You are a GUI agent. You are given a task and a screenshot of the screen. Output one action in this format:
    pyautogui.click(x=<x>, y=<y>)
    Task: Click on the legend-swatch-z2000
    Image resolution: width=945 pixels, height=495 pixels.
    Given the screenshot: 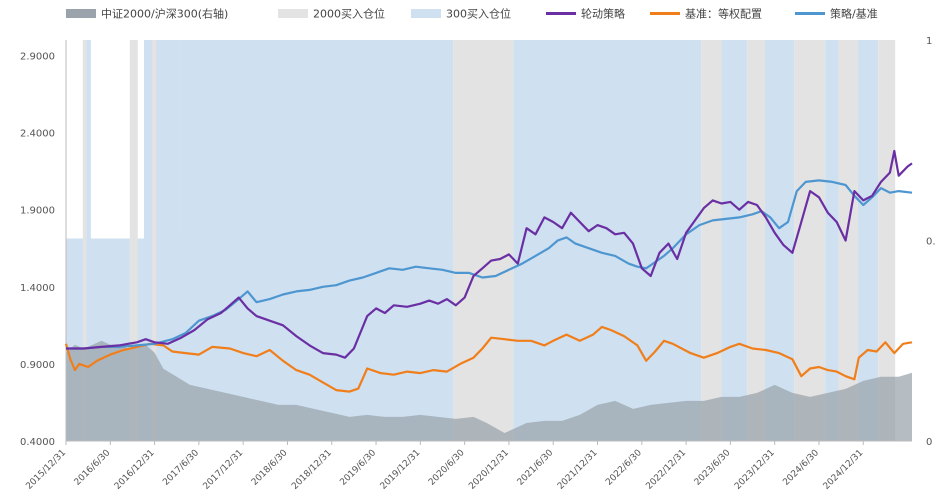 What is the action you would take?
    pyautogui.click(x=293, y=13)
    